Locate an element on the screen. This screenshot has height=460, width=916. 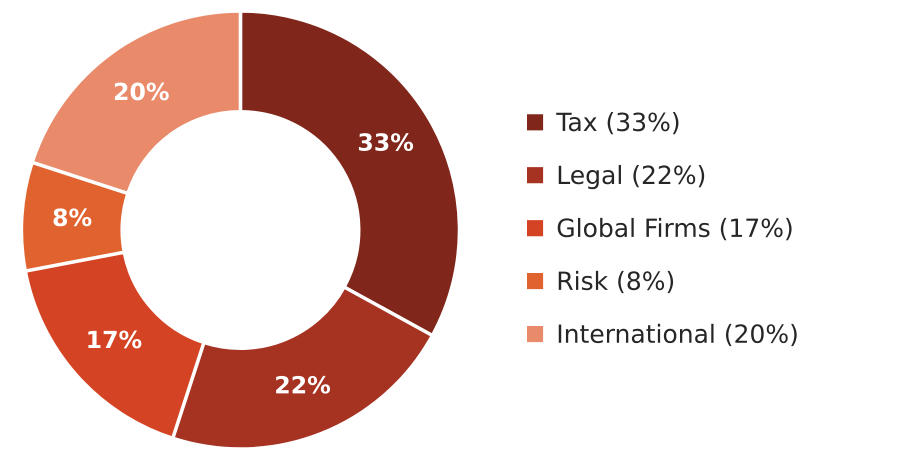
legend-label: Legal (22%) is located at coordinates (631, 177).